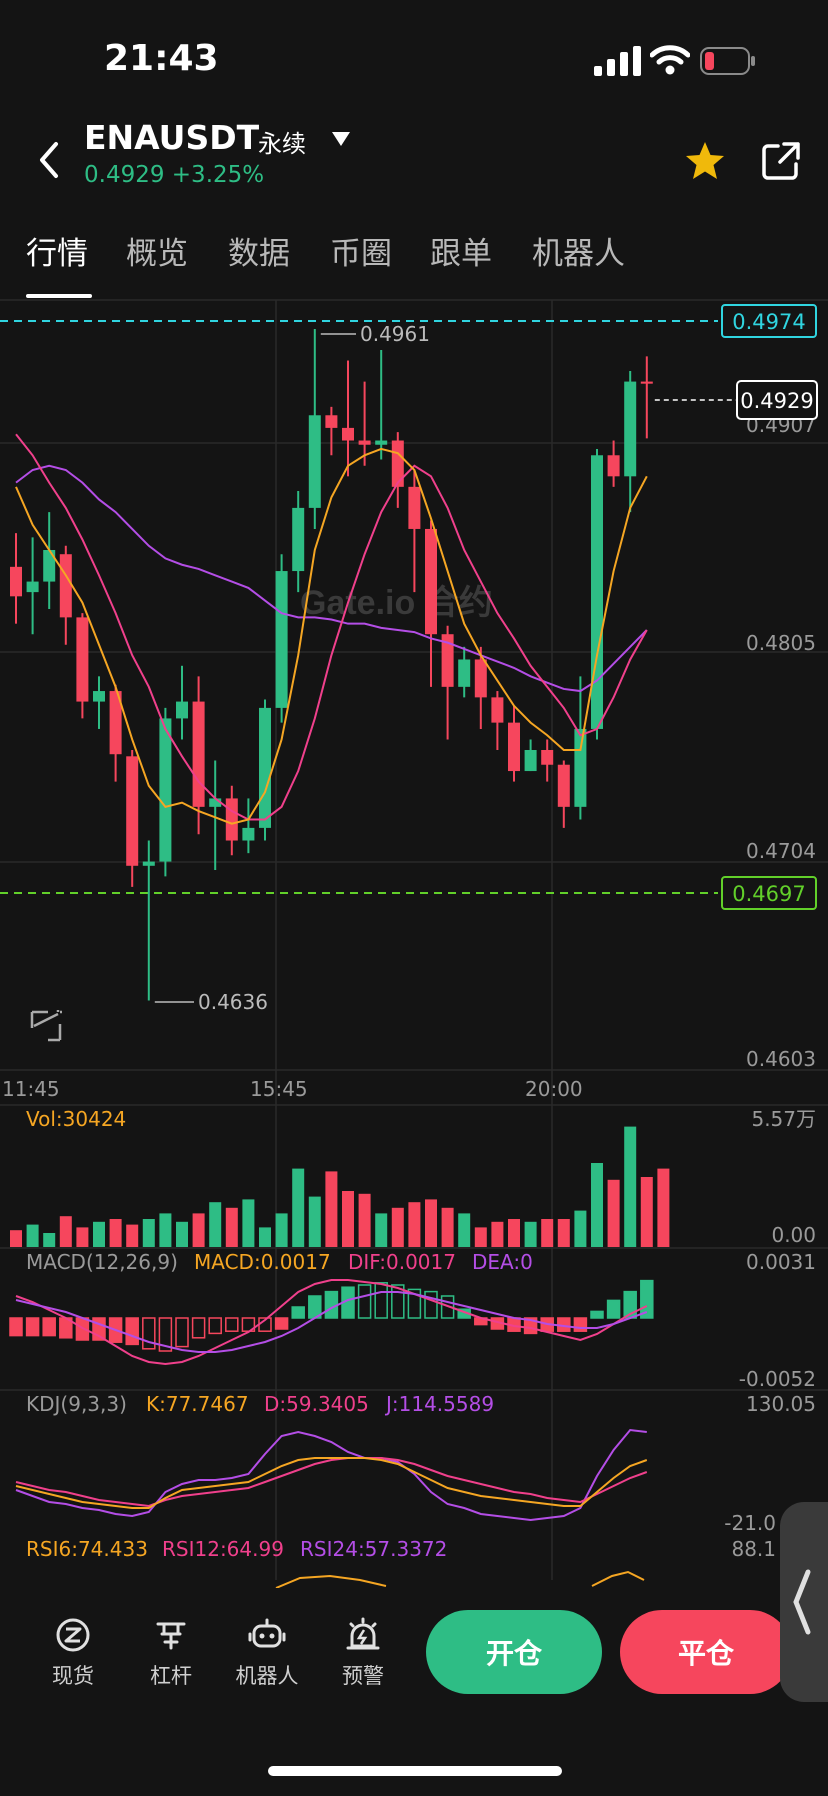 This screenshot has width=828, height=1796. Describe the element at coordinates (223, 1549) in the screenshot. I see `rsi12-label: RSI12:64.99` at that location.